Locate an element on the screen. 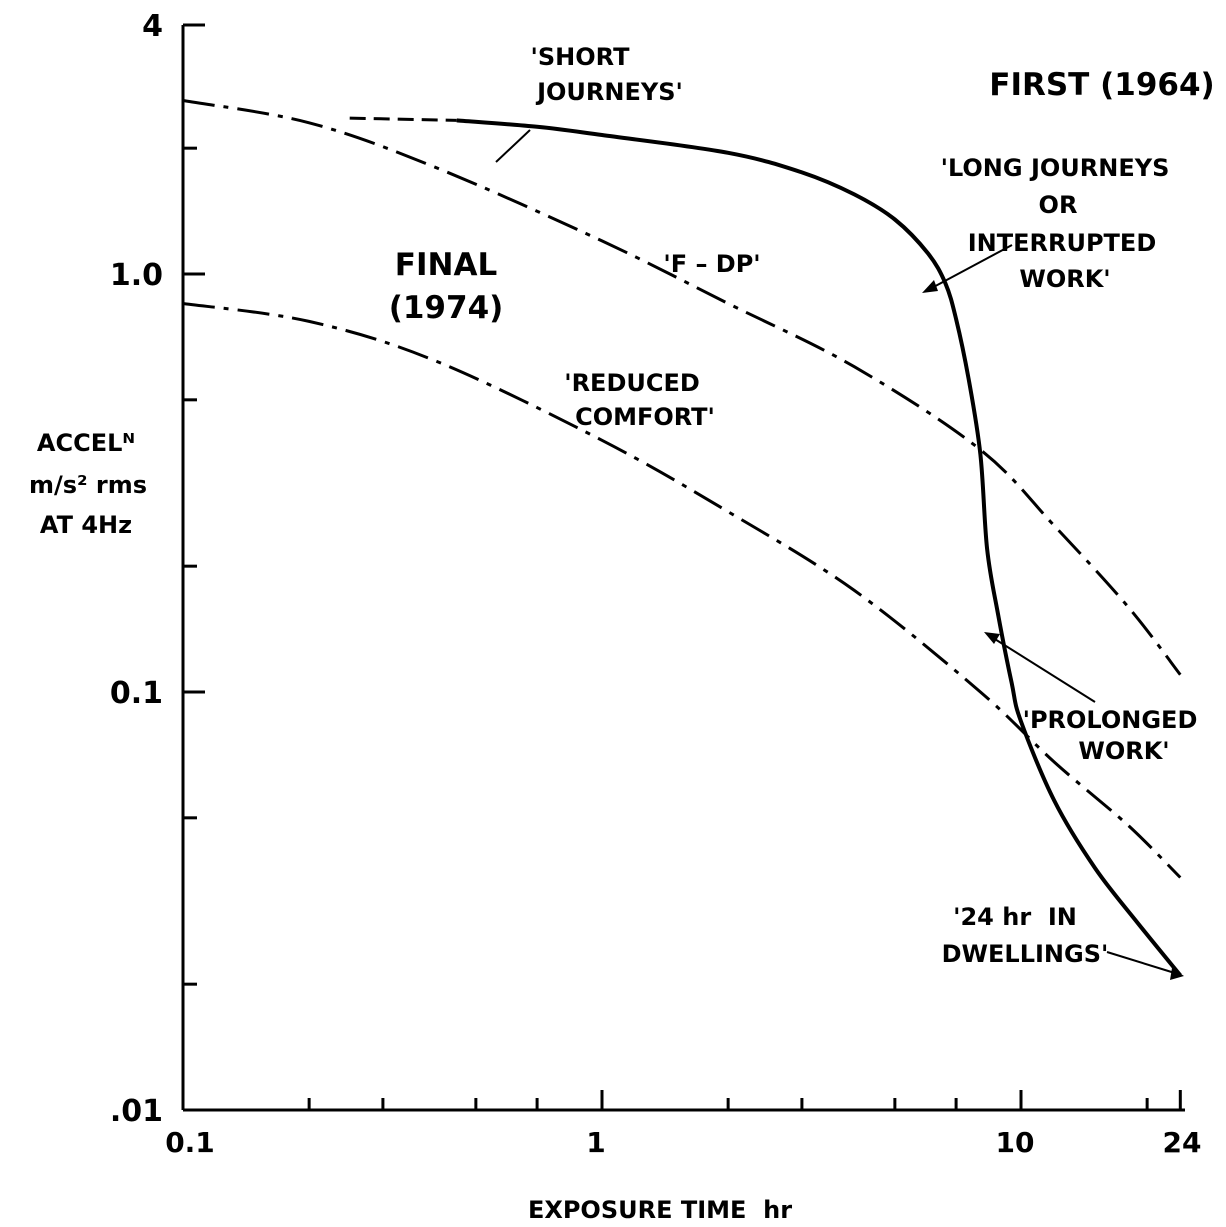 The height and width of the screenshot is (1227, 1226). annotation-dwellings-2: DWELLINGS' is located at coordinates (1025, 954).